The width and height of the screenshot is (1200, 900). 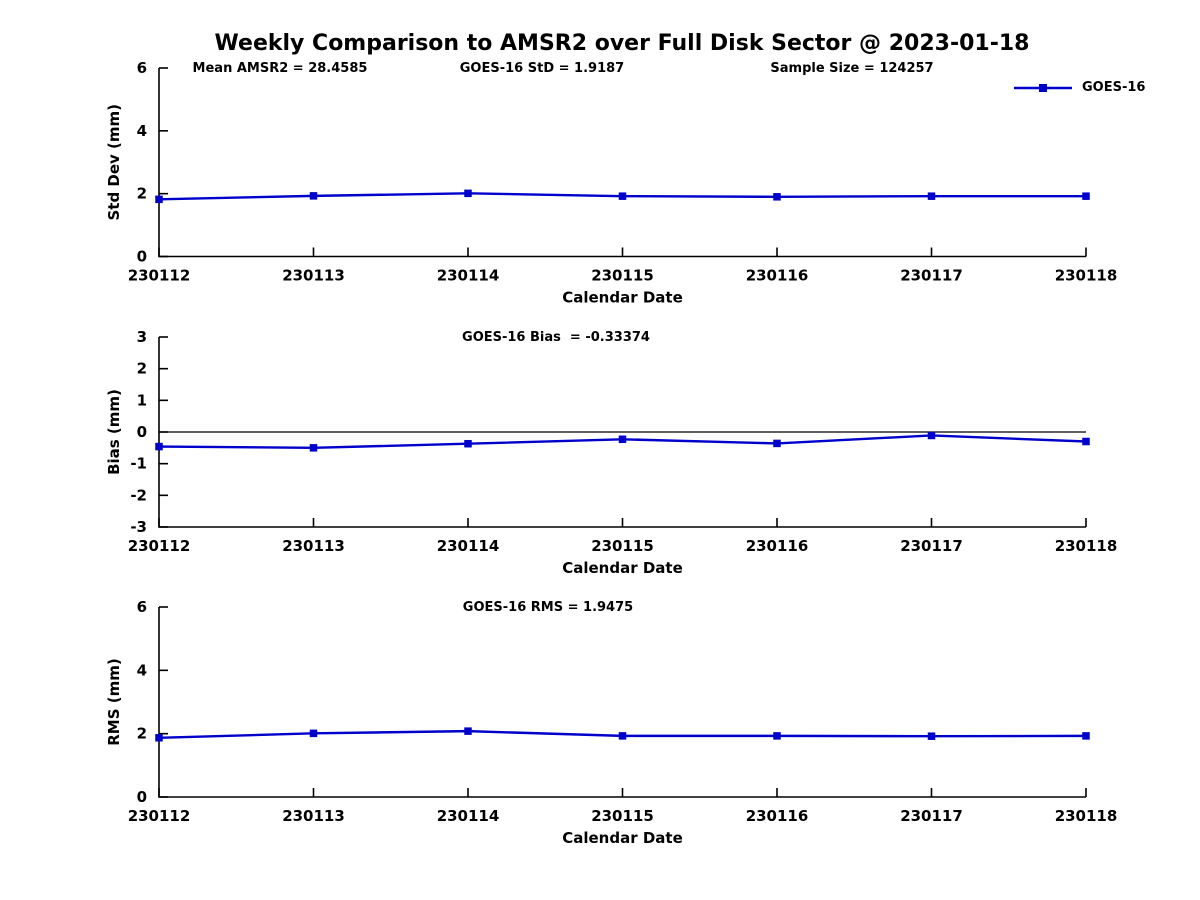 I want to click on y-axis-title: RMS (mm), so click(x=114, y=701).